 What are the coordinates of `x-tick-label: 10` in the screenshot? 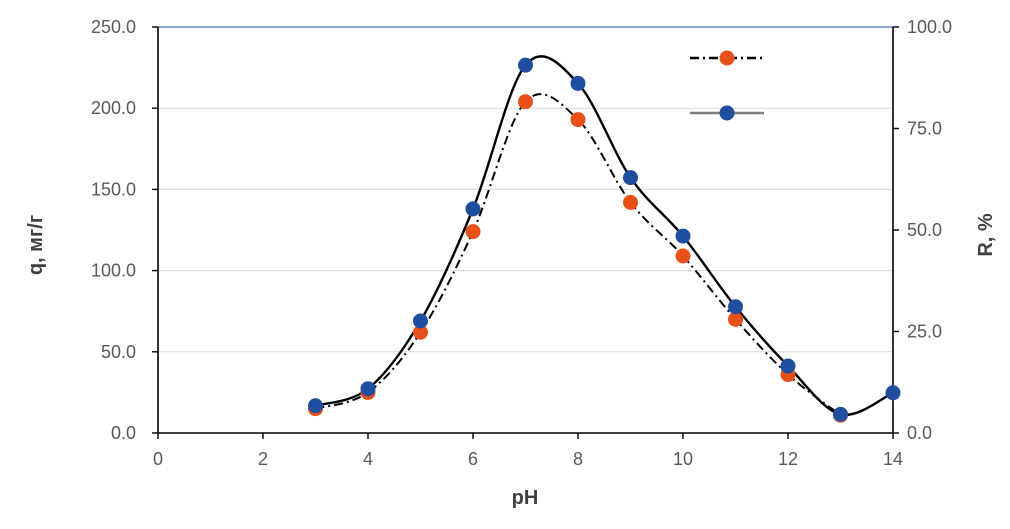 It's located at (683, 459).